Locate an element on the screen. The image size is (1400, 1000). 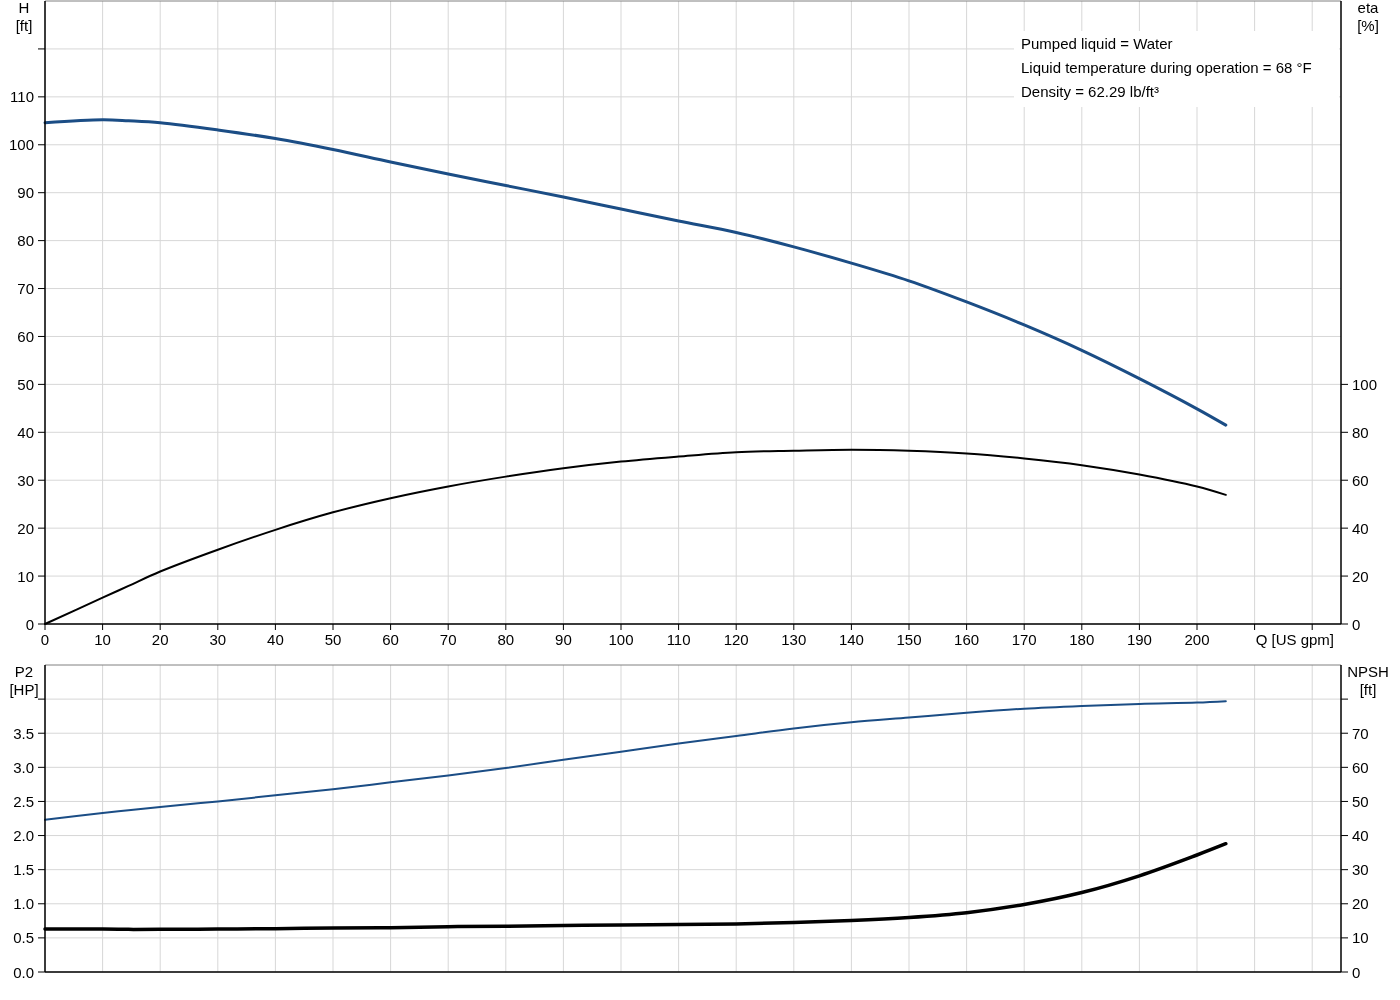
x-tick-label: 40 is located at coordinates (275, 639).